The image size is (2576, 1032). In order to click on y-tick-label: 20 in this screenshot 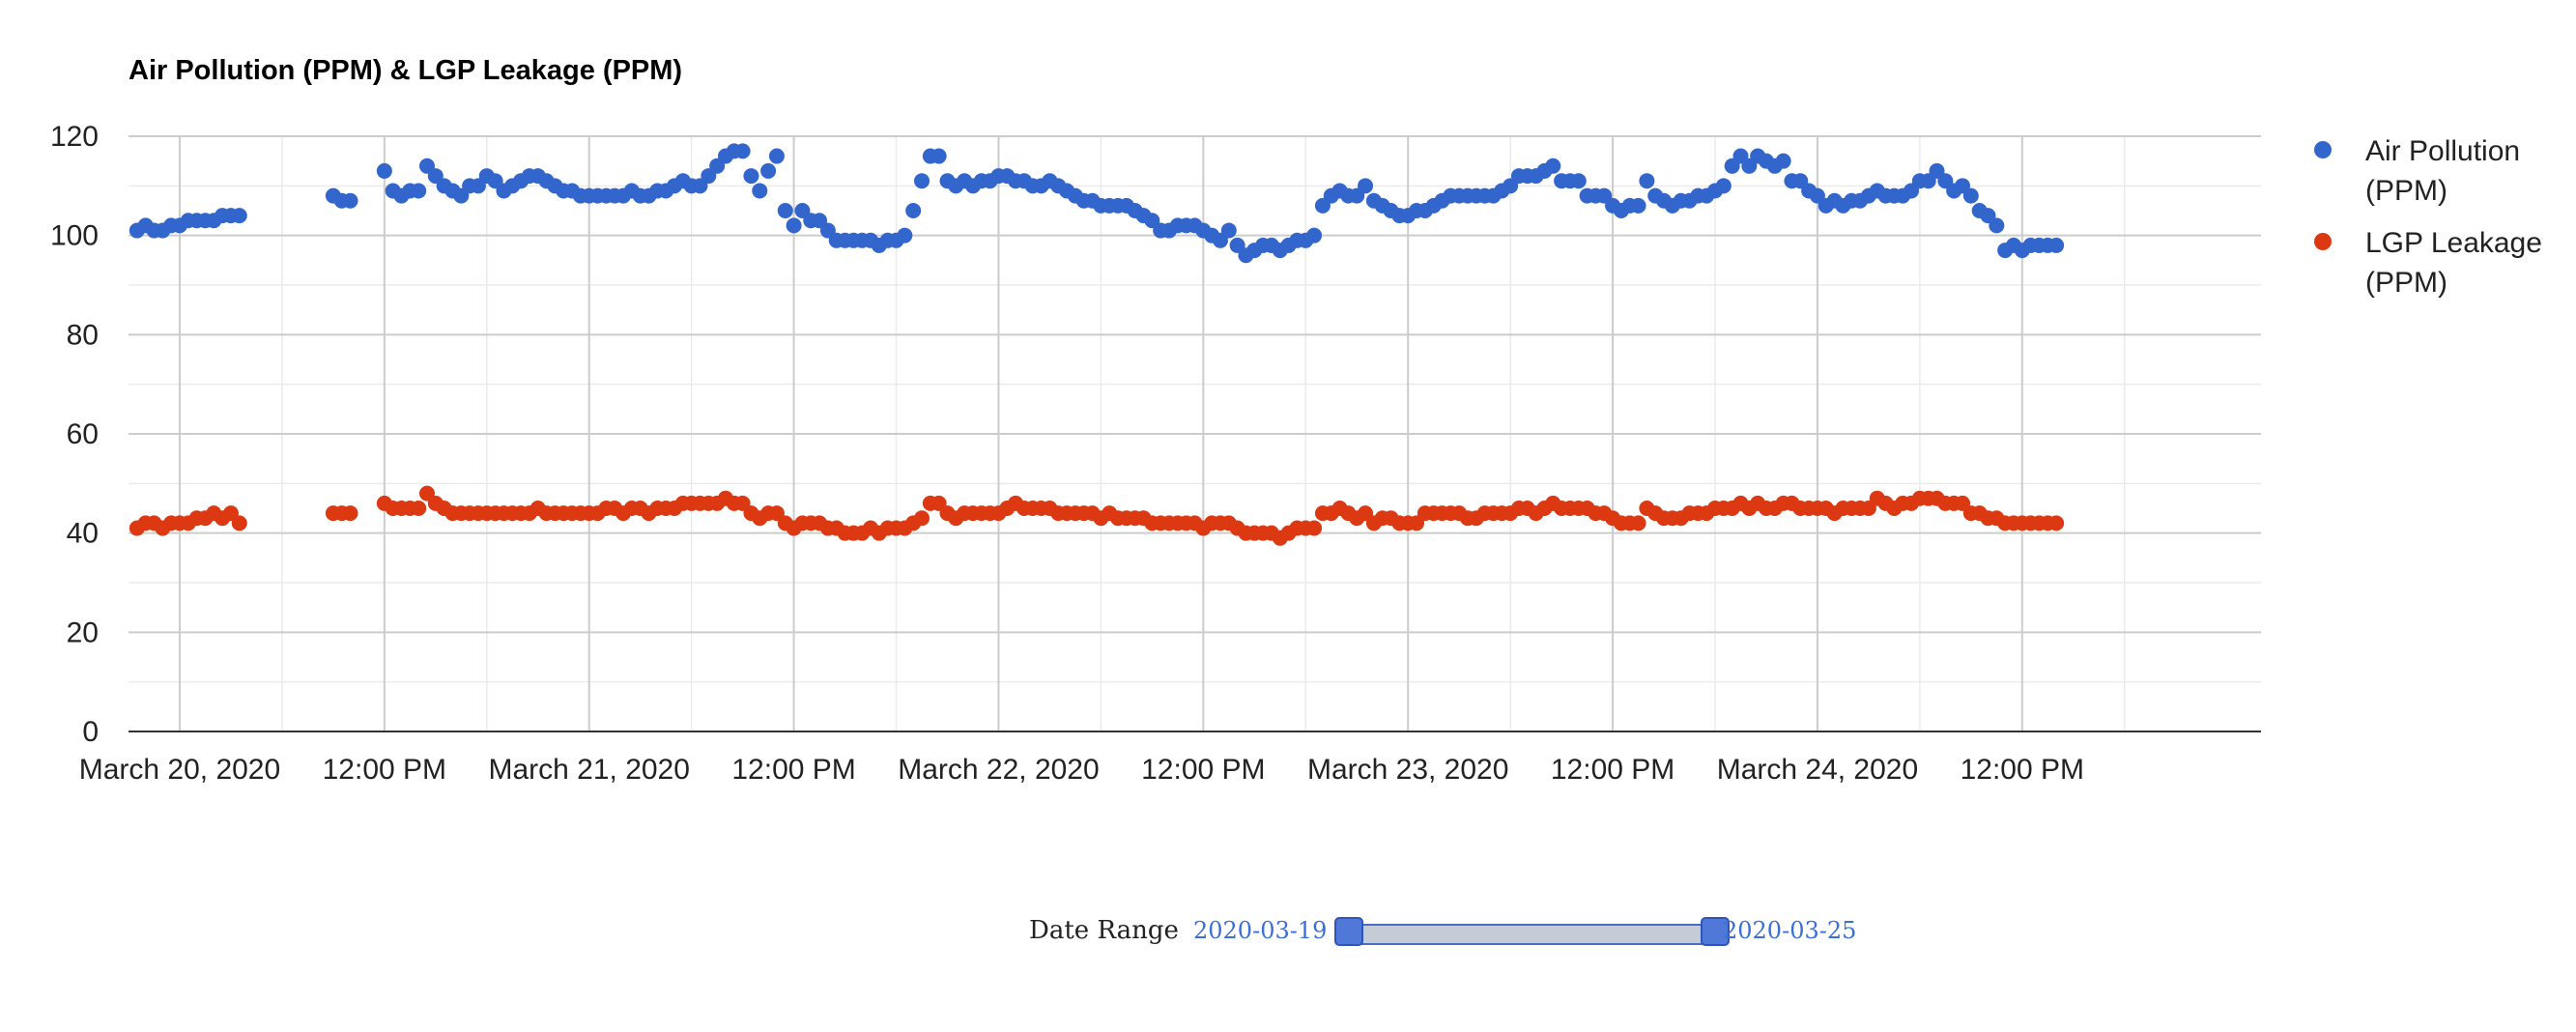, I will do `click(83, 632)`.